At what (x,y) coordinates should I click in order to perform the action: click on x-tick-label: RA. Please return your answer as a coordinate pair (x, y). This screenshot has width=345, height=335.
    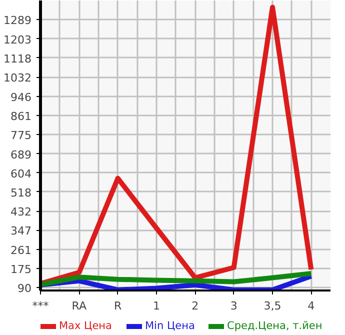
    Looking at the image, I should click on (80, 306).